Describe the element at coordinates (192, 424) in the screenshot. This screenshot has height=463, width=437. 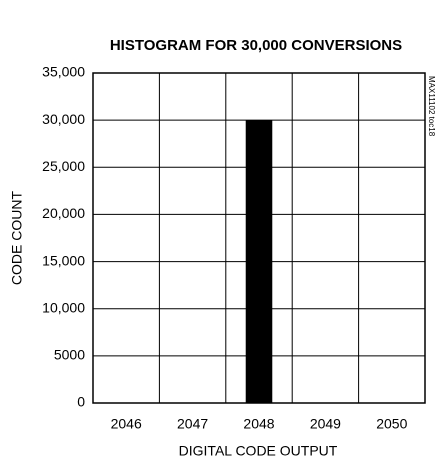
I see `x-tick-label: 2047` at that location.